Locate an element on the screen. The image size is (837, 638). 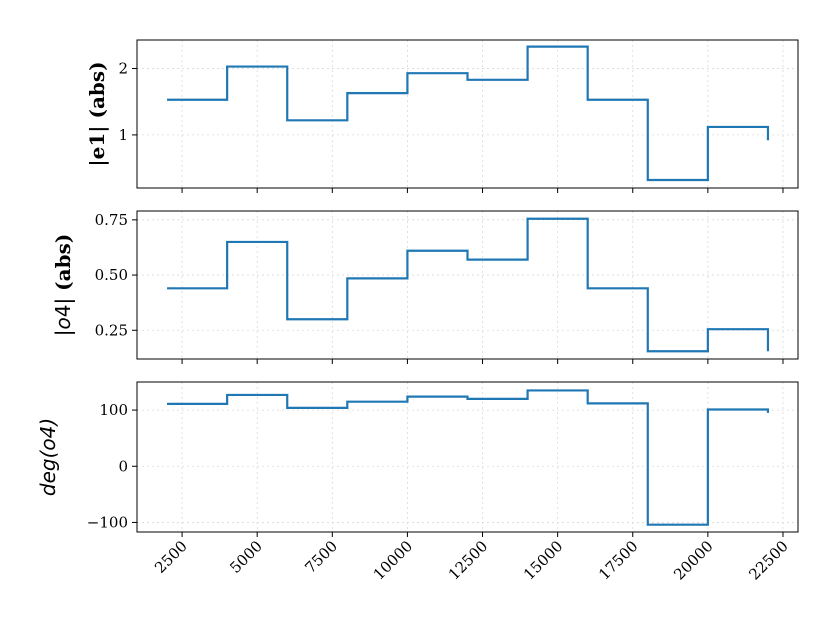
y-tick-label: 0.75 is located at coordinates (111, 220).